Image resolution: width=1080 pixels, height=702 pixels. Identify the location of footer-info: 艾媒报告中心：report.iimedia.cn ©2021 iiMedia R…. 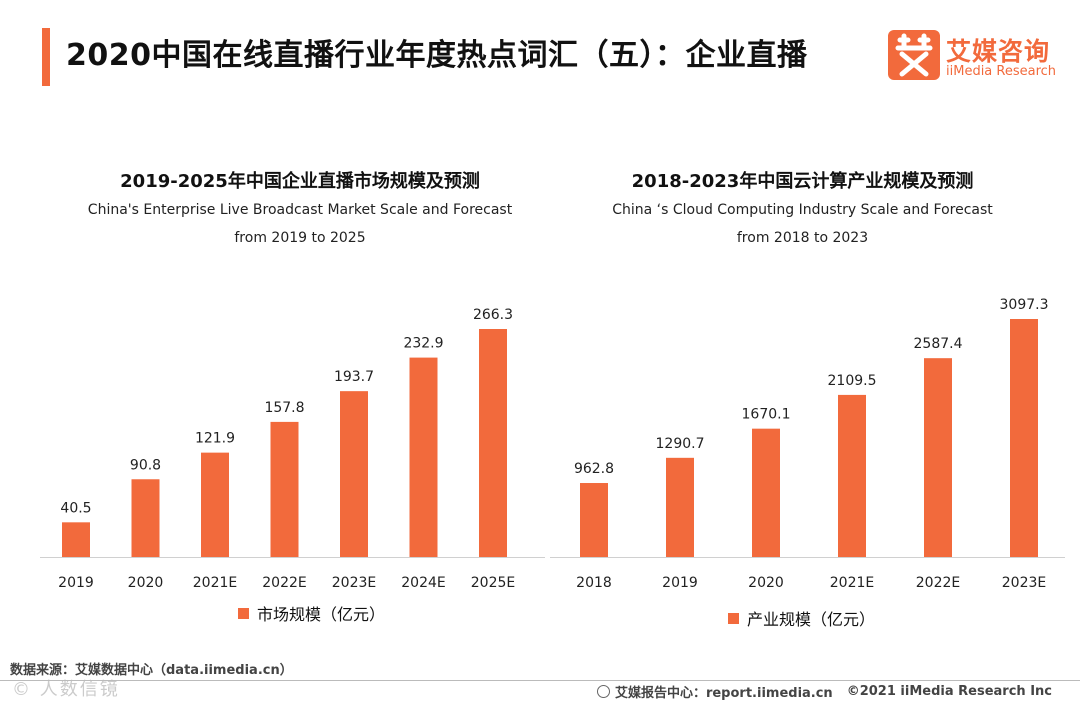
(824, 691).